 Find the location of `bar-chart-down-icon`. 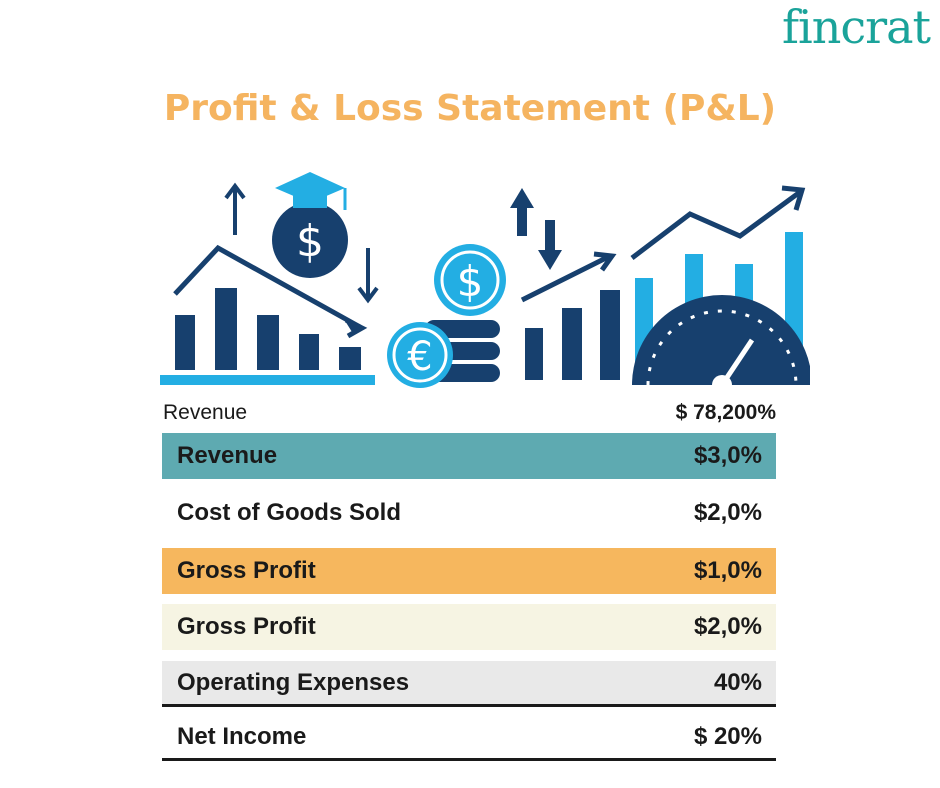

bar-chart-down-icon is located at coordinates (269, 283).